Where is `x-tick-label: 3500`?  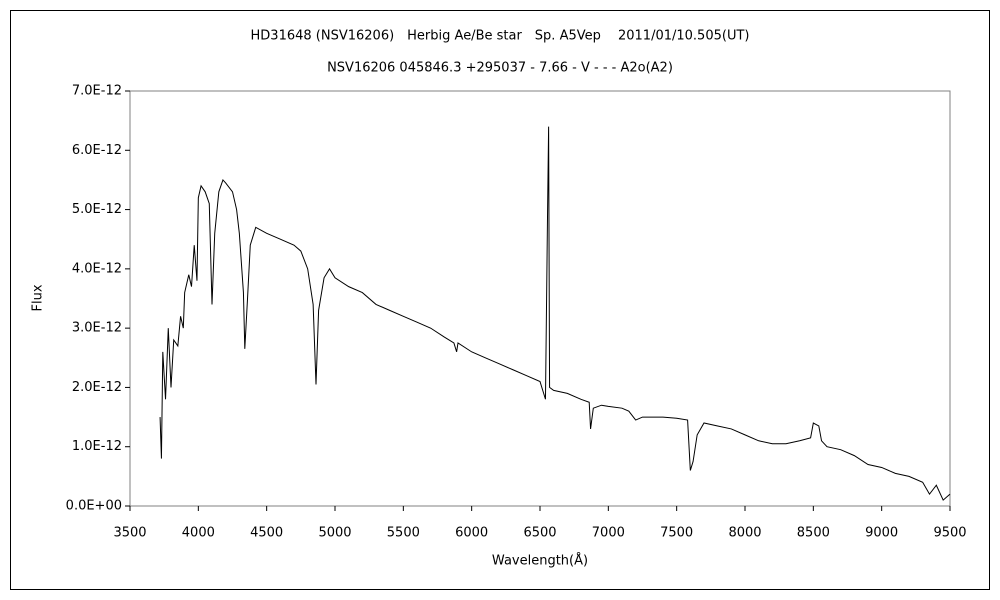 x-tick-label: 3500 is located at coordinates (129, 533).